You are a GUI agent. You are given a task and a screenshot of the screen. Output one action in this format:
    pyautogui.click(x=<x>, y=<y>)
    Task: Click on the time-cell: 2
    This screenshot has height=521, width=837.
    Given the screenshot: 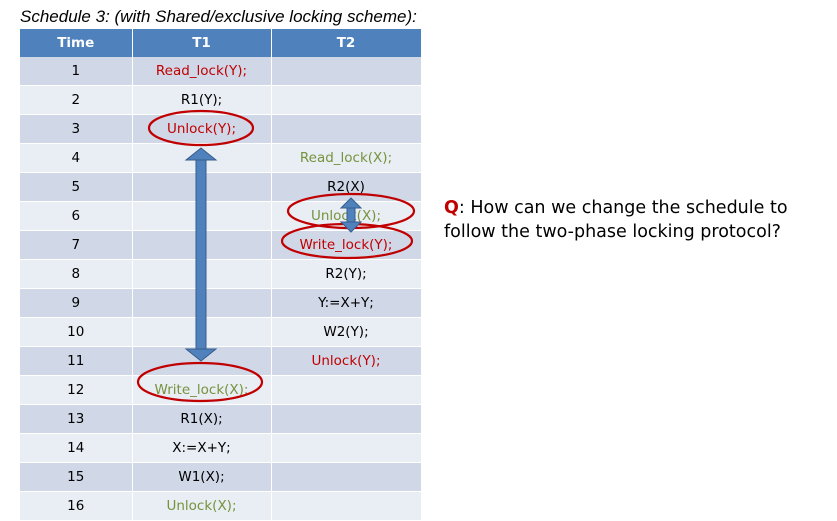 What is the action you would take?
    pyautogui.click(x=76, y=100)
    